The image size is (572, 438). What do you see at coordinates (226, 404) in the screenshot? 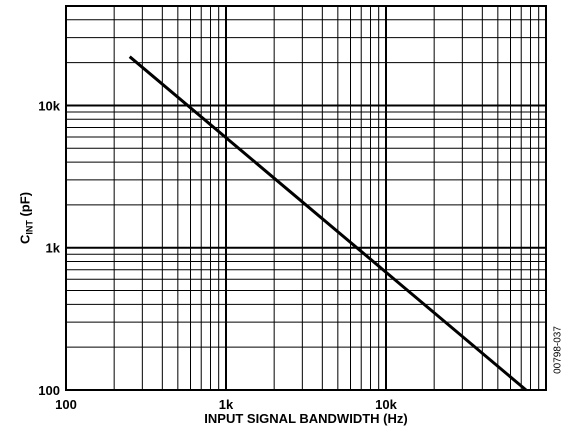
I see `x-tick-label: 1k` at bounding box center [226, 404].